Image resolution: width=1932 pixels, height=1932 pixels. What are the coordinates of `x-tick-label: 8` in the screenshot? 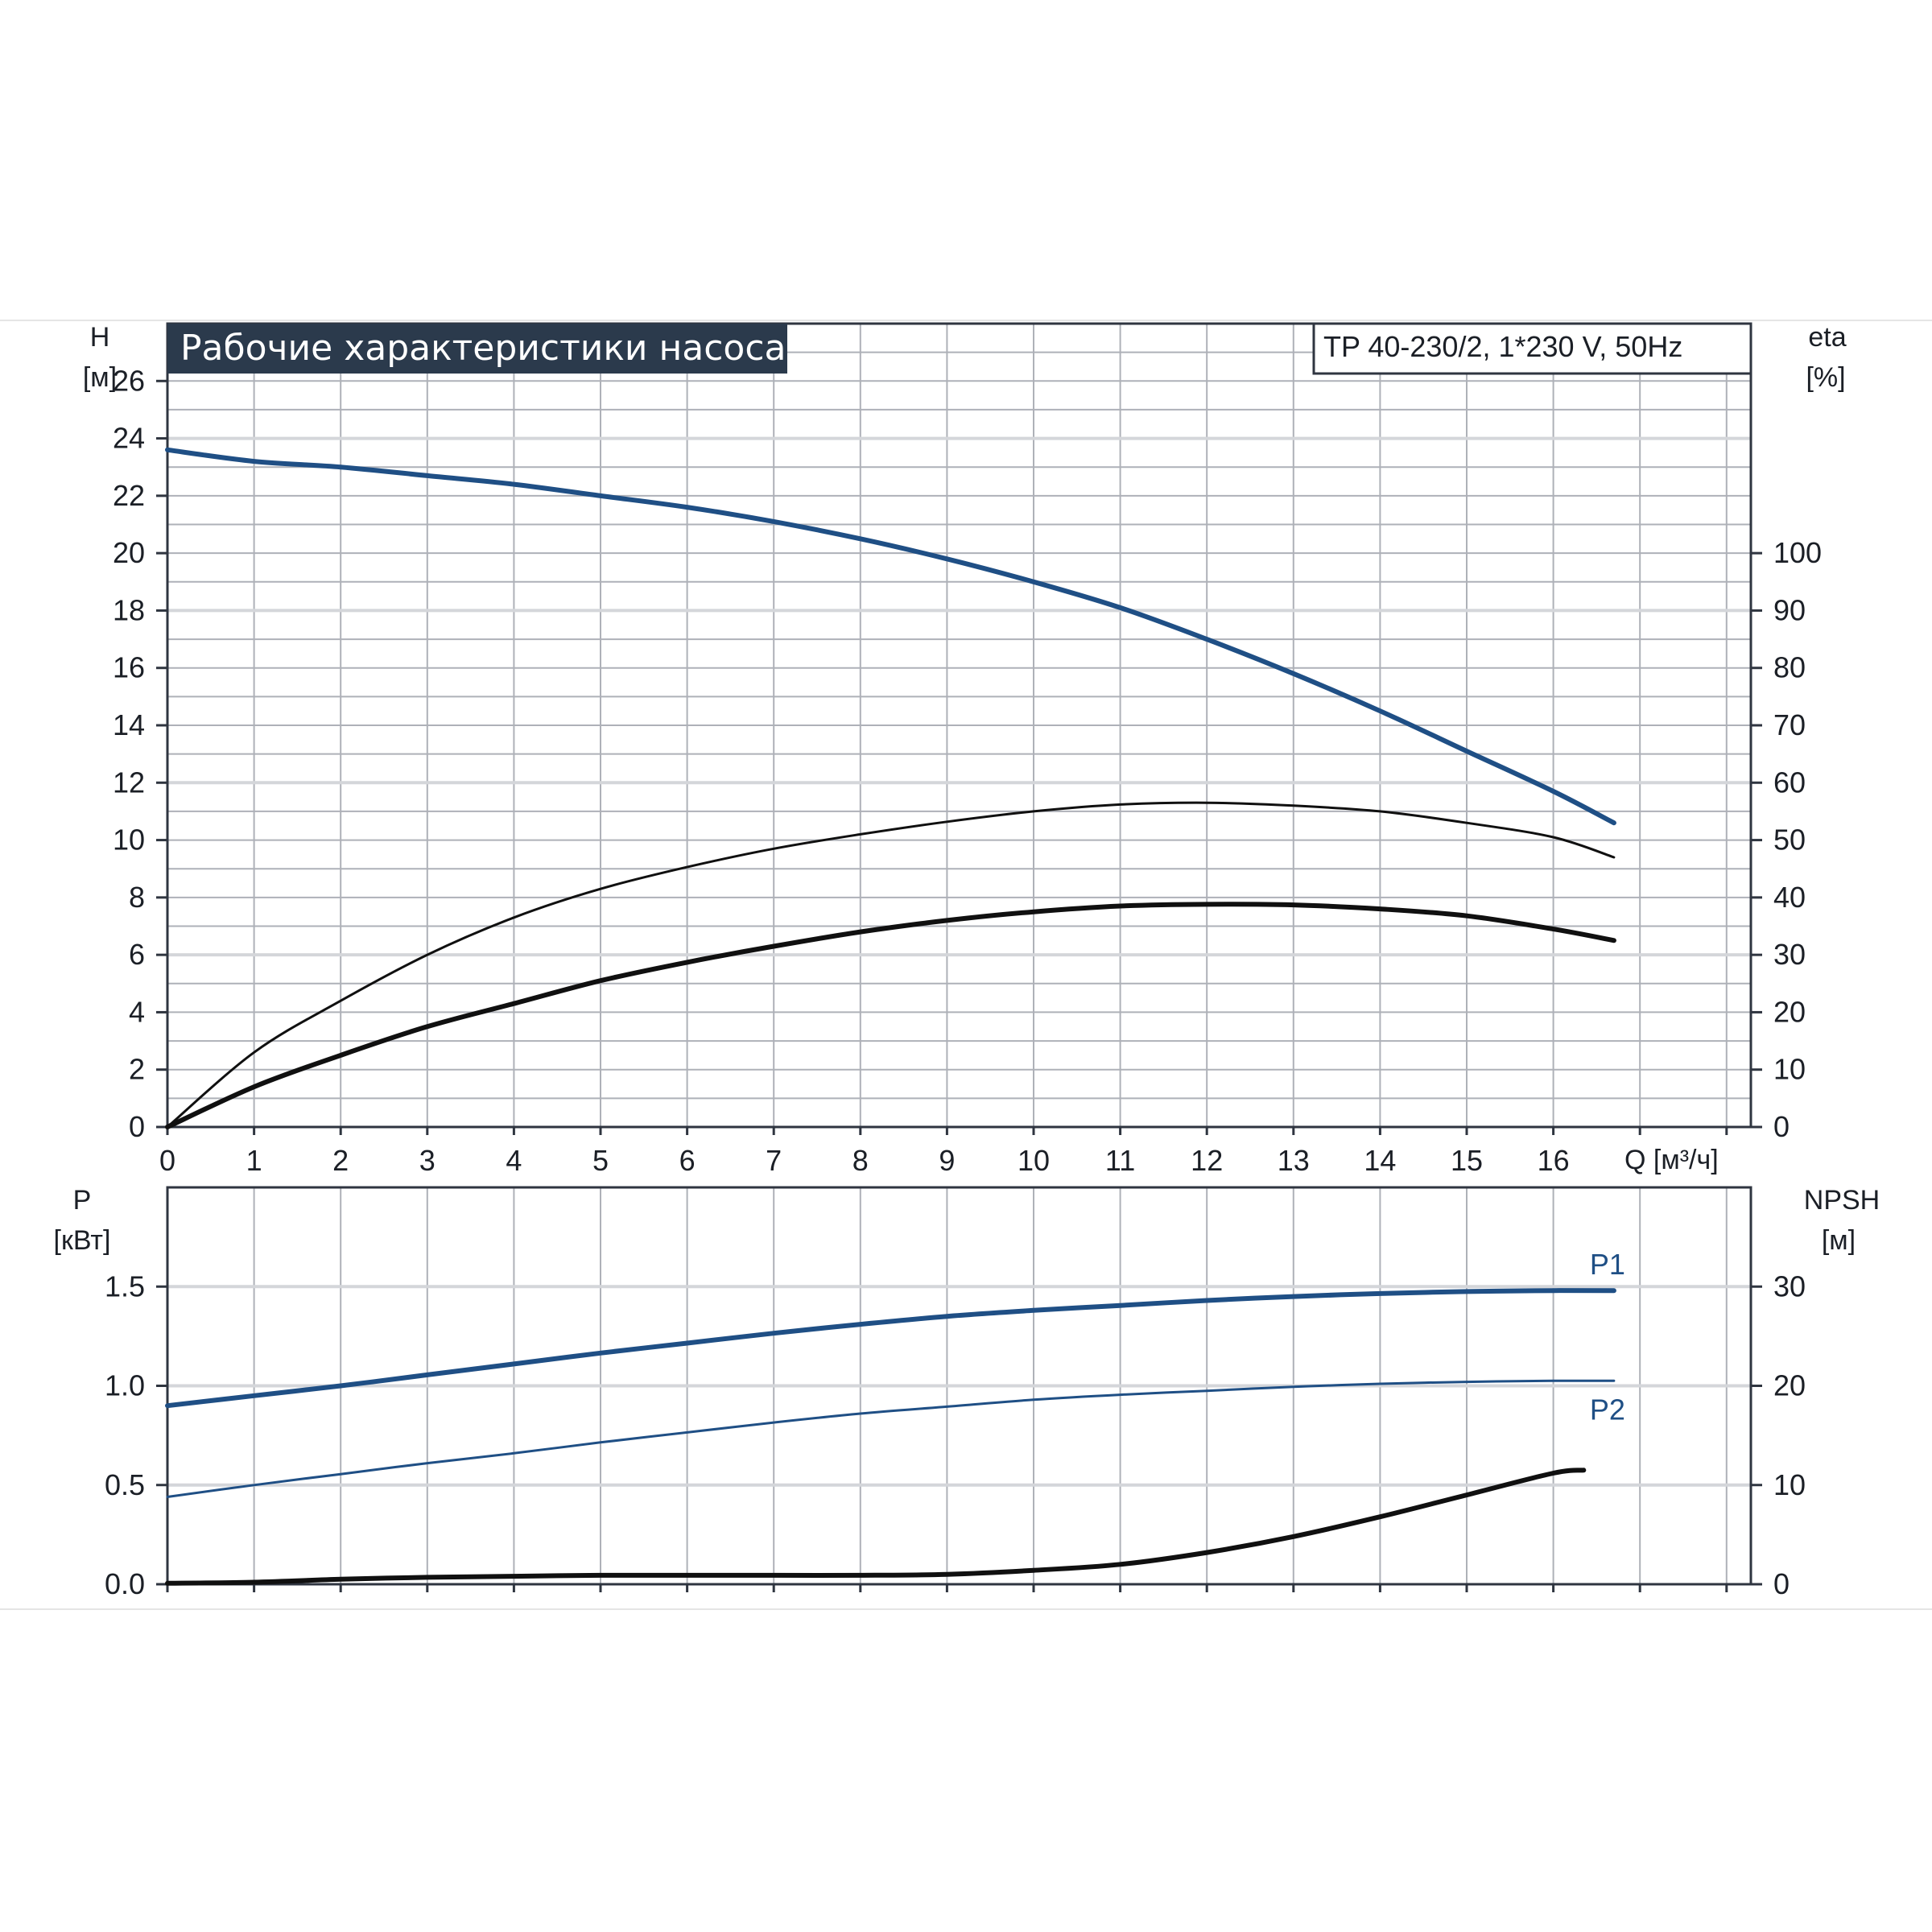 It's located at (860, 1160).